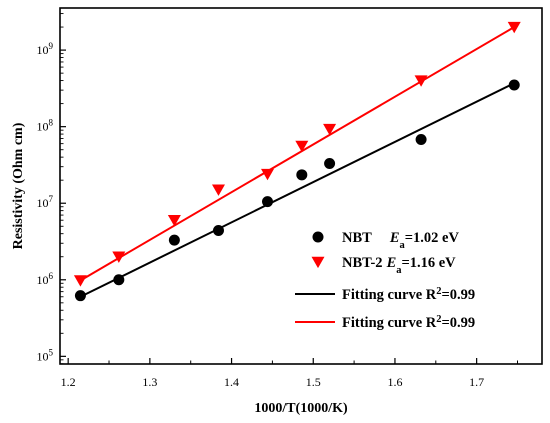 The image size is (550, 423). I want to click on legend-label-fit-red: Fitting curve R2=0.99, so click(408, 323).